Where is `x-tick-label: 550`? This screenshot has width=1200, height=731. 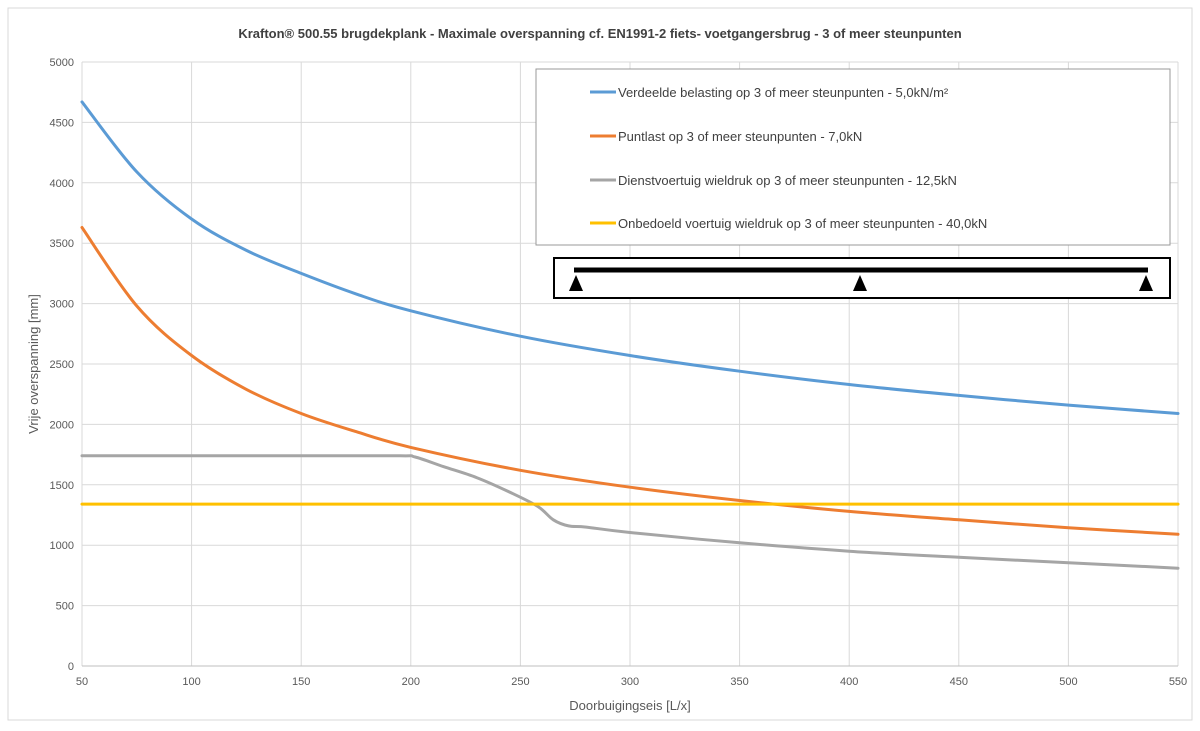
x-tick-label: 550 is located at coordinates (1178, 682).